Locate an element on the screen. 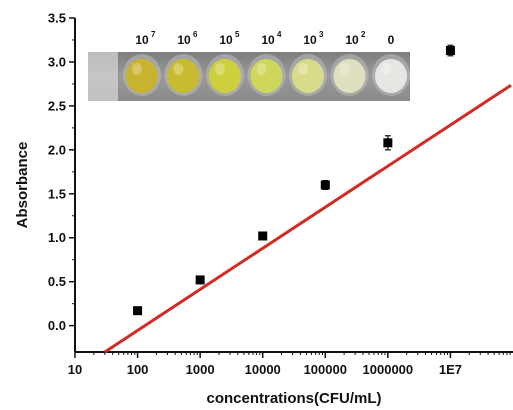 Image resolution: width=513 pixels, height=410 pixels. y-tick-label: 2.0 is located at coordinates (57, 149).